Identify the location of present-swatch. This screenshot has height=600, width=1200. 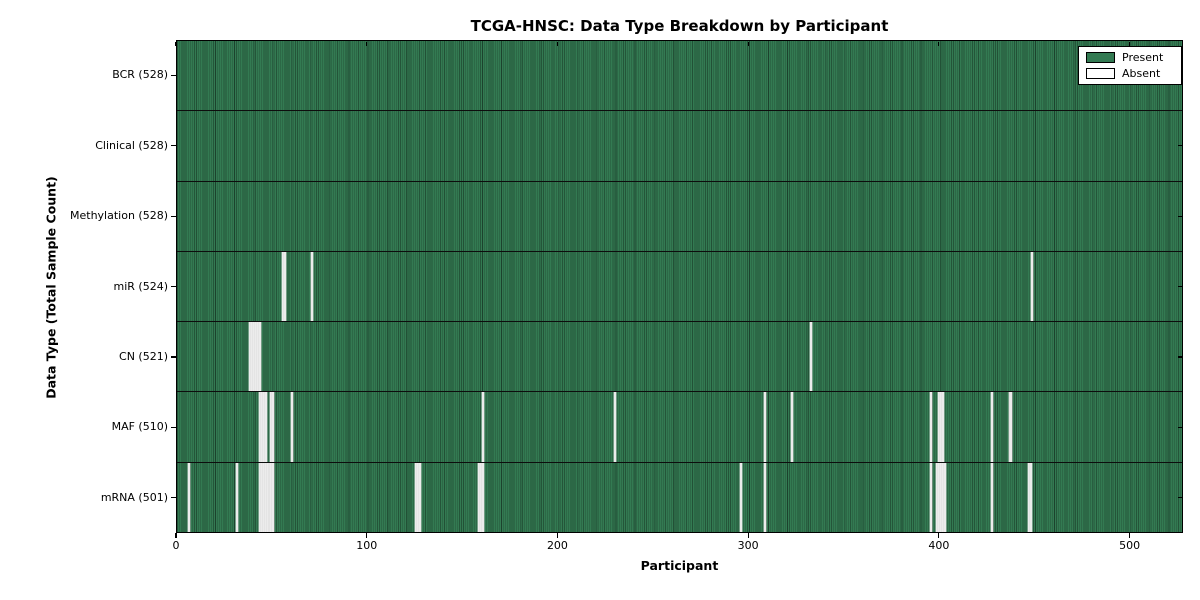
(1100, 57).